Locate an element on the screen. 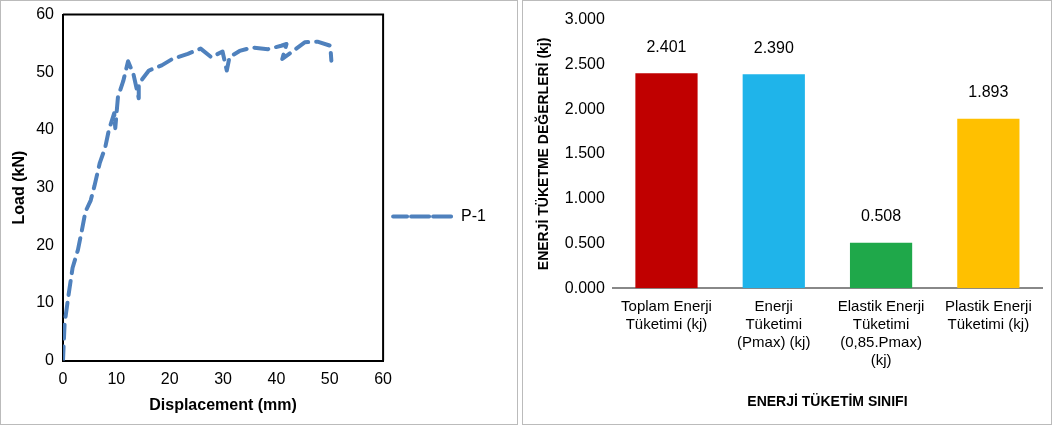  y-tick-label: 30 is located at coordinates (45, 187).